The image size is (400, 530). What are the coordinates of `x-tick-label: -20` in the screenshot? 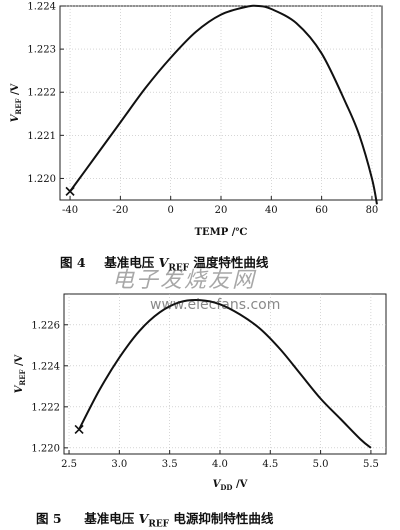 It's located at (120, 210).